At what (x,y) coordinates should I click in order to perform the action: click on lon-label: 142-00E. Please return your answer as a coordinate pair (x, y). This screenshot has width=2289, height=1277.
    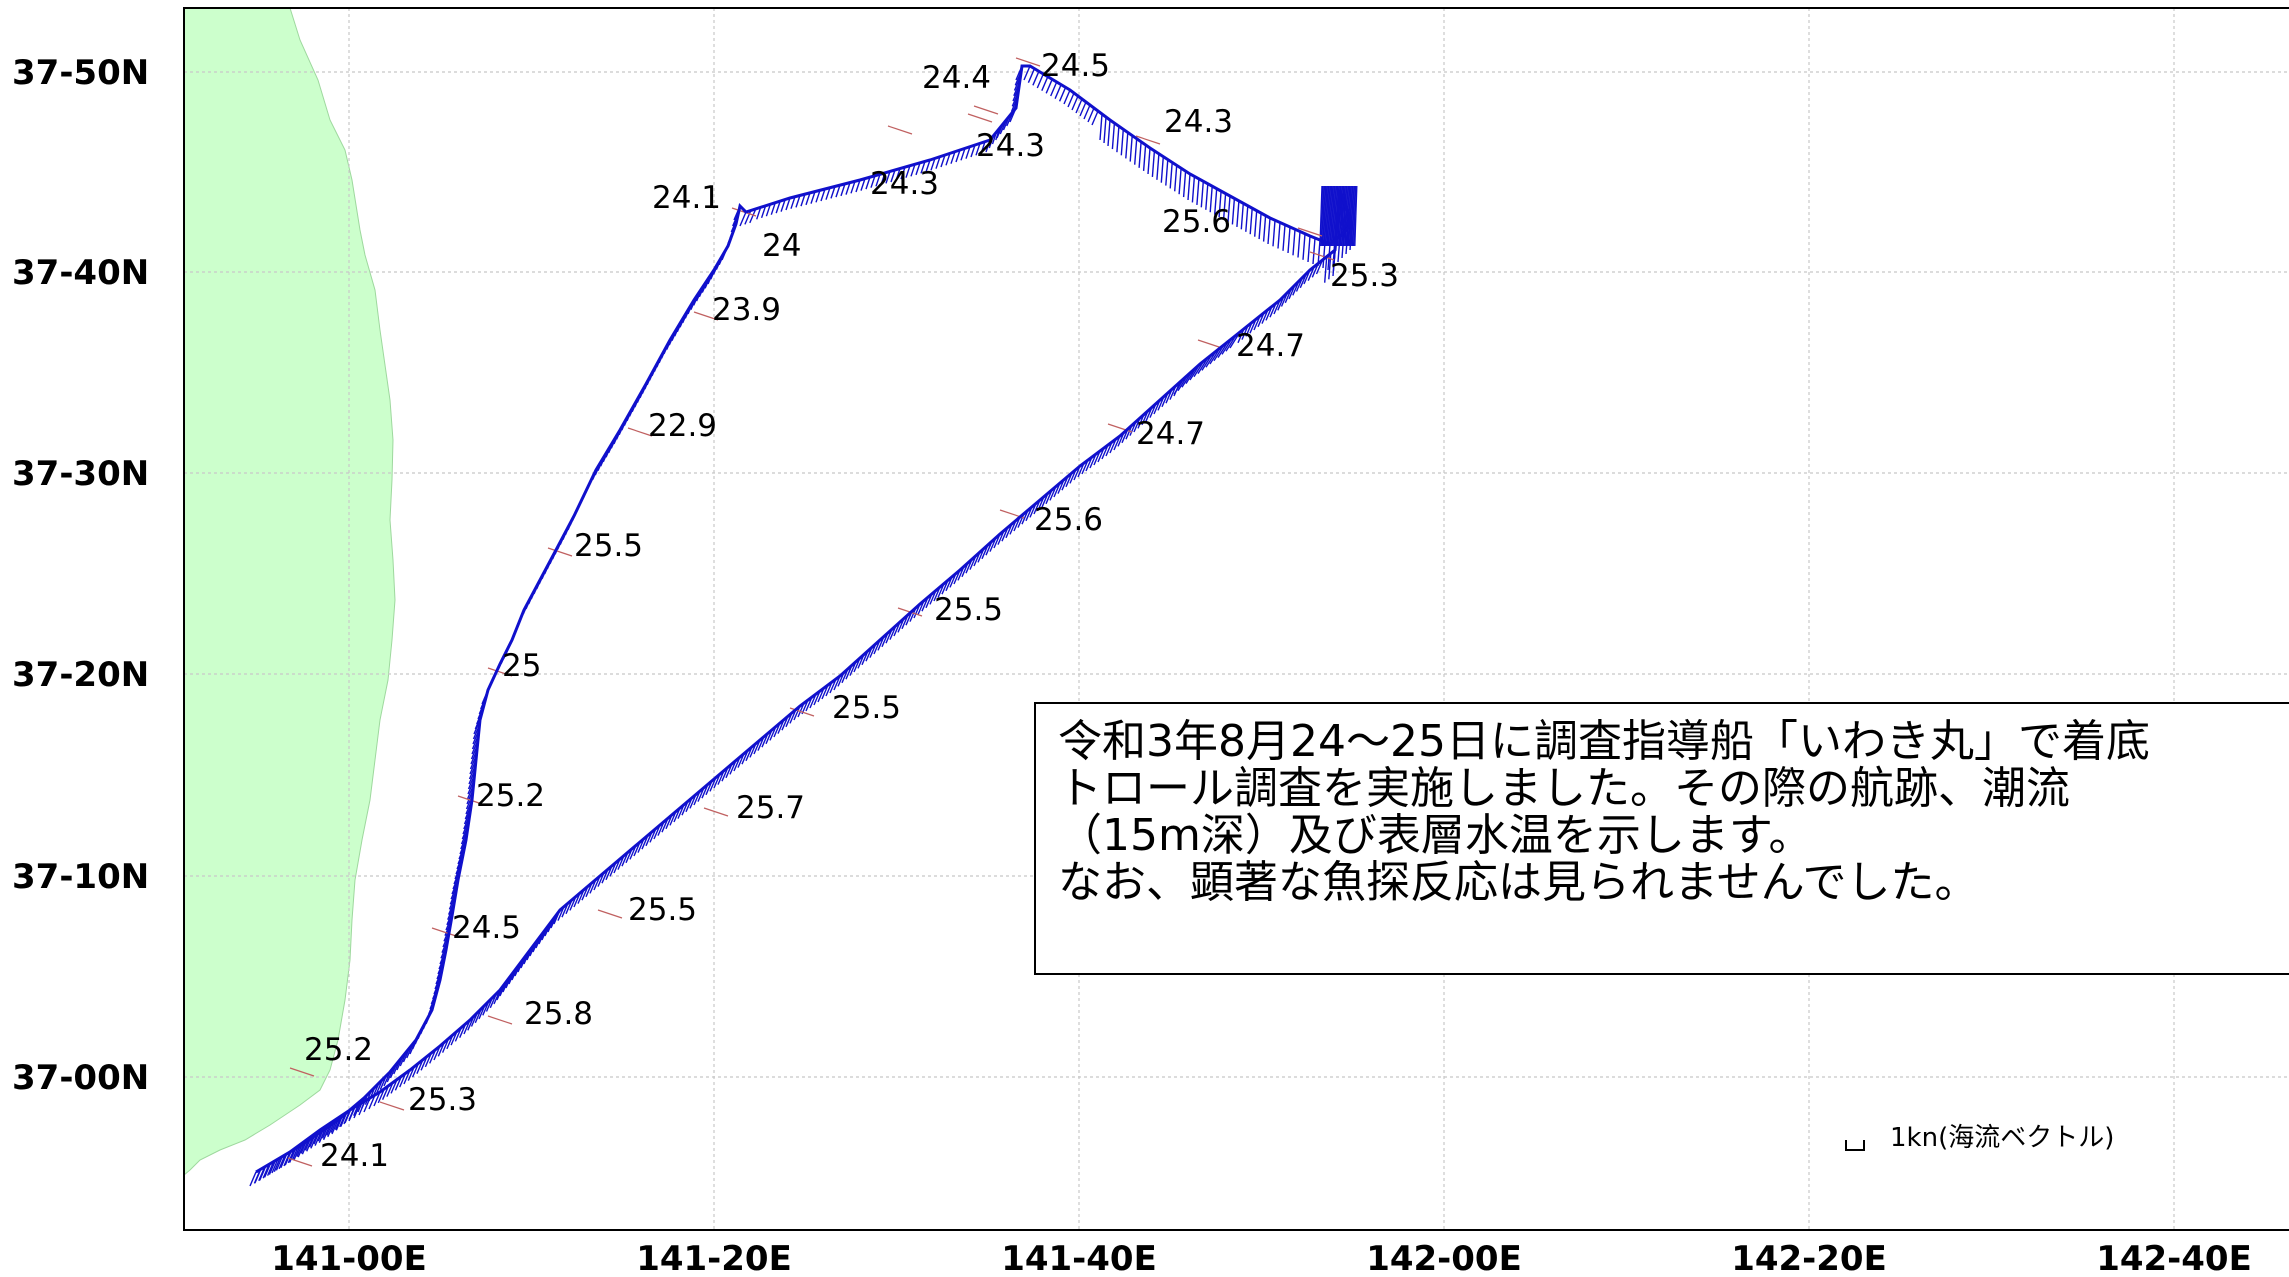
    Looking at the image, I should click on (1444, 1258).